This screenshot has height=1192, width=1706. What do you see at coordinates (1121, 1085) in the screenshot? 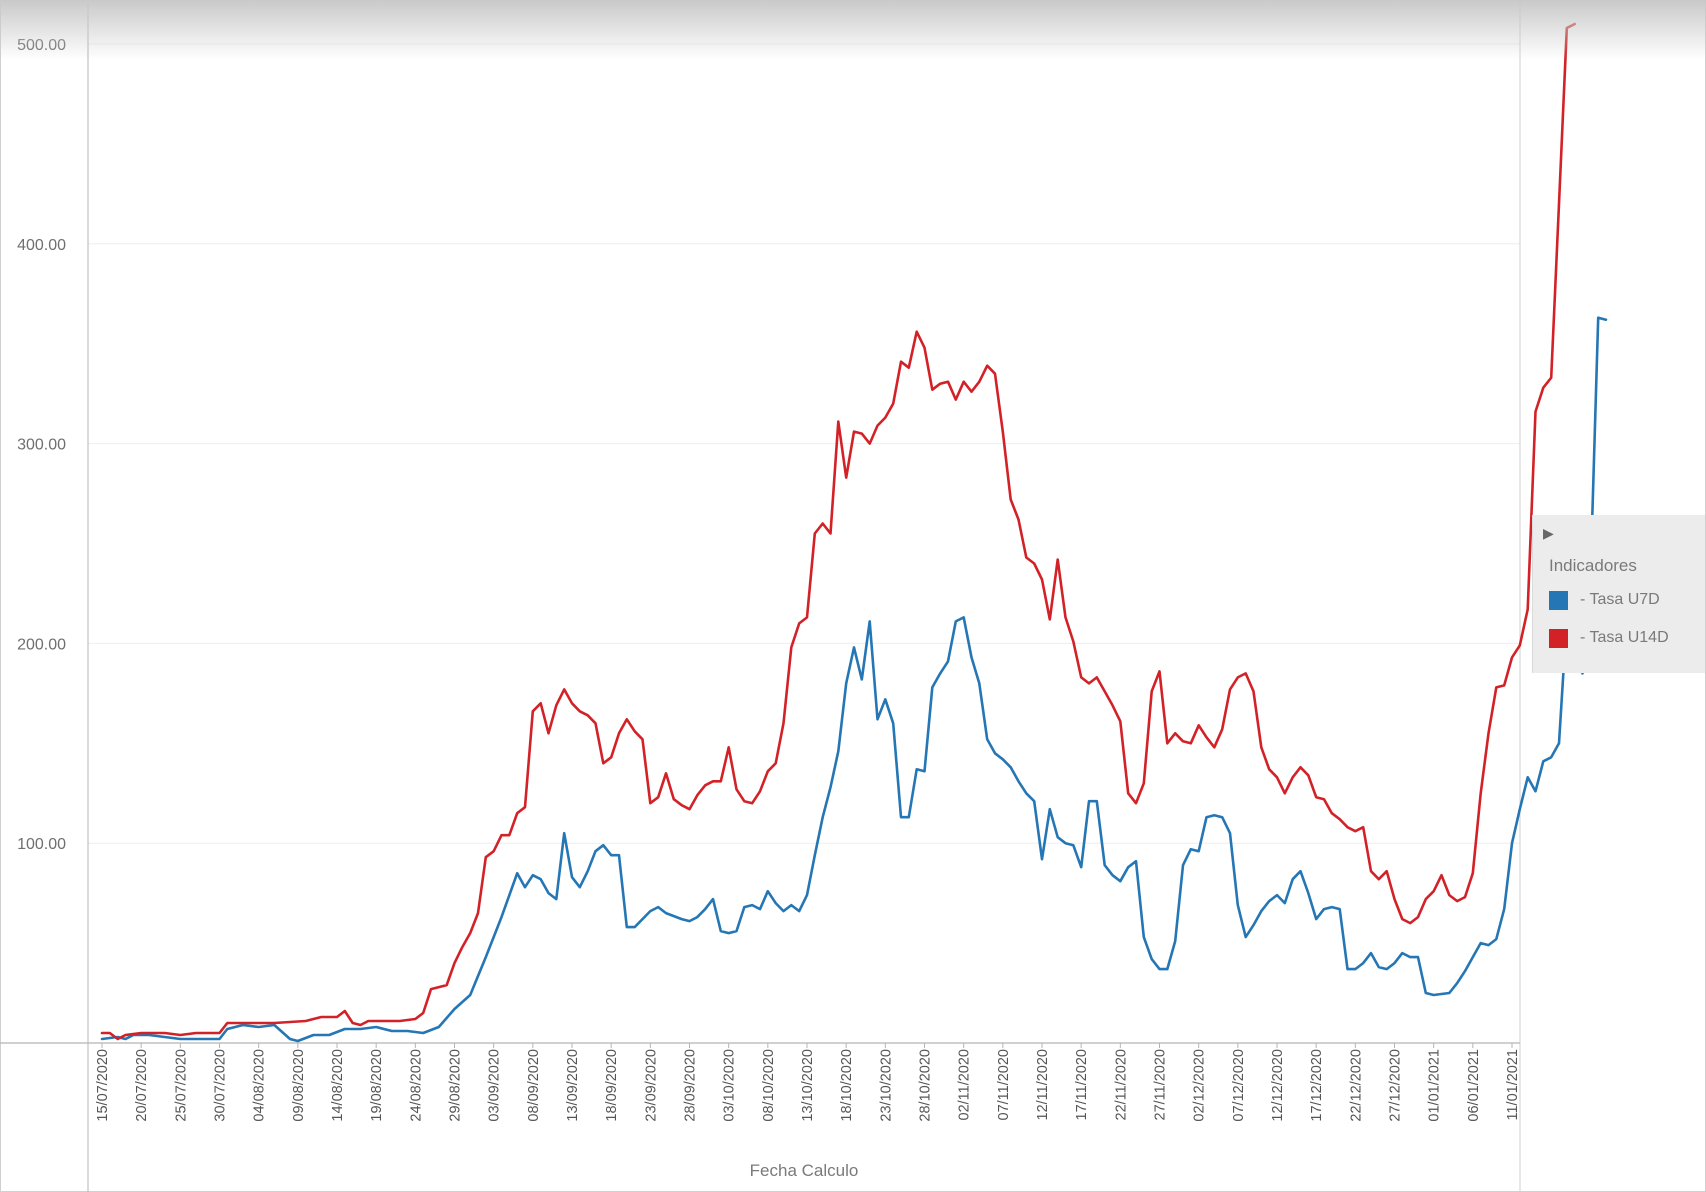
I see `x-tick-label: 22/11/2020` at bounding box center [1121, 1085].